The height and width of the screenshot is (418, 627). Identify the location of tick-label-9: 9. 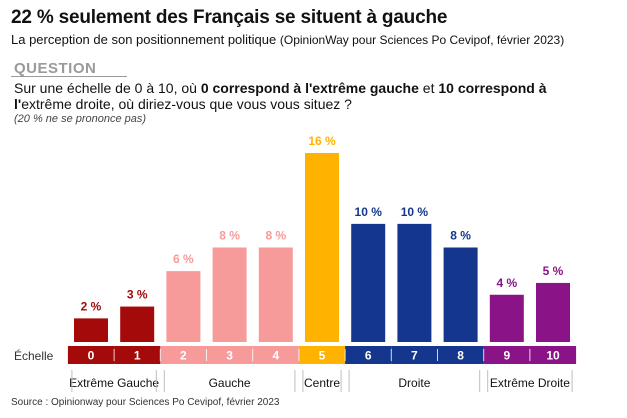
(506, 356).